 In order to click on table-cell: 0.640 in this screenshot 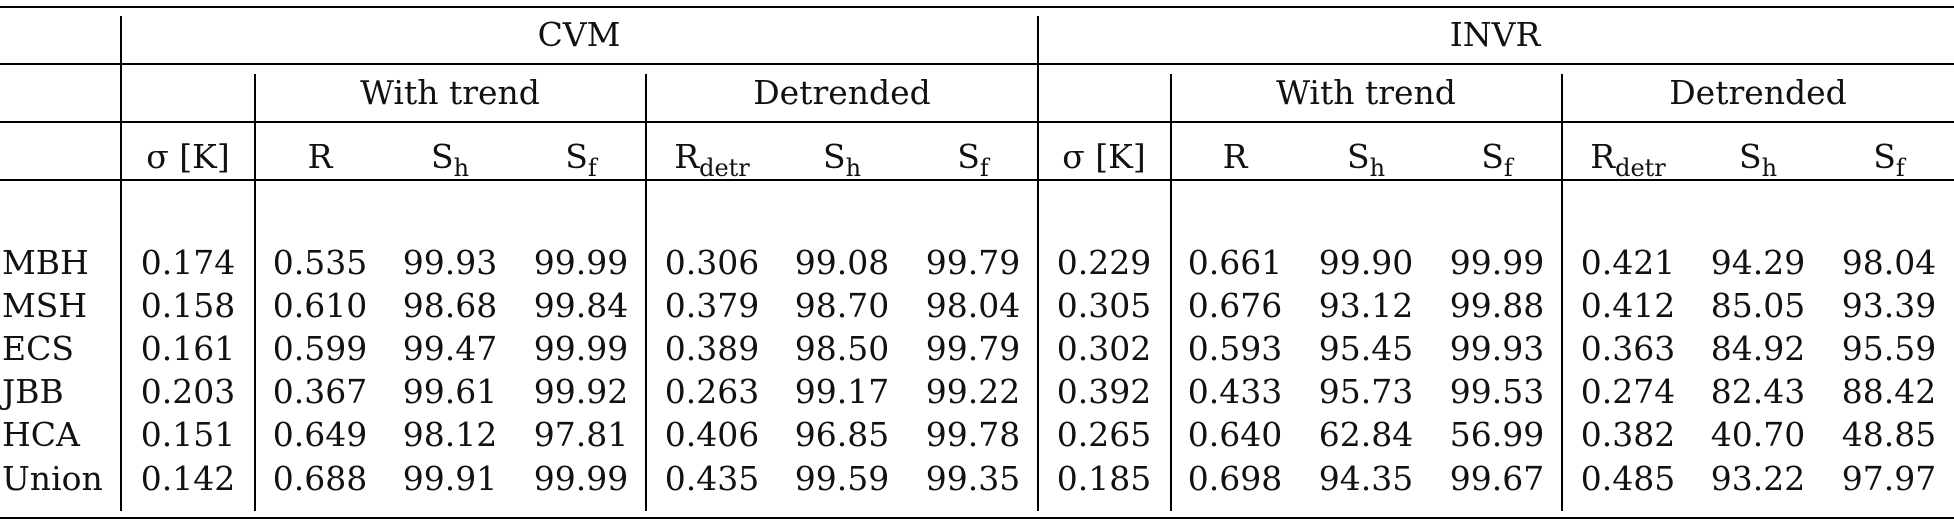, I will do `click(1235, 434)`.